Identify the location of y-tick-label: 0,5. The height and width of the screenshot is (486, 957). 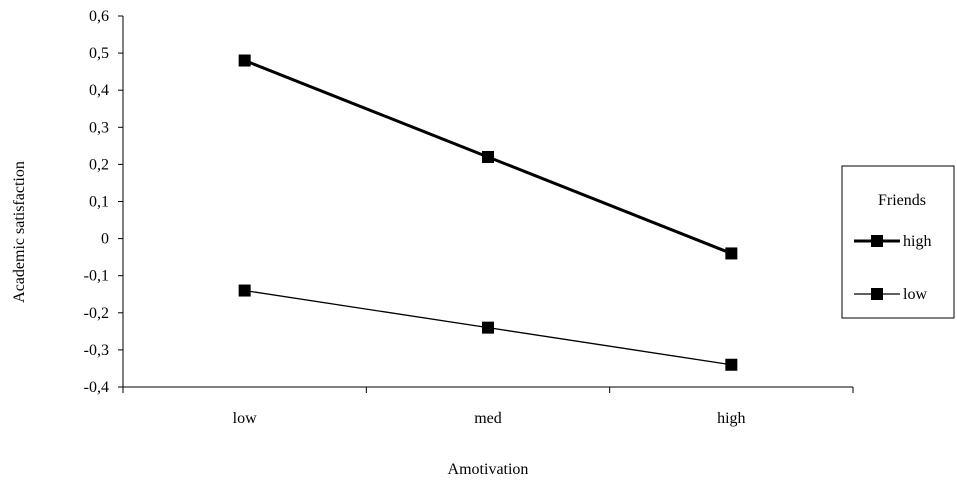
(99, 53).